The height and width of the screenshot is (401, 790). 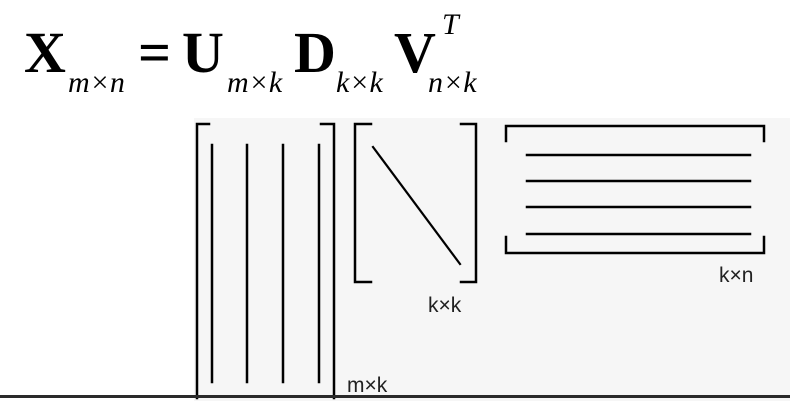 What do you see at coordinates (450, 24) in the screenshot?
I see `v-superscript: T` at bounding box center [450, 24].